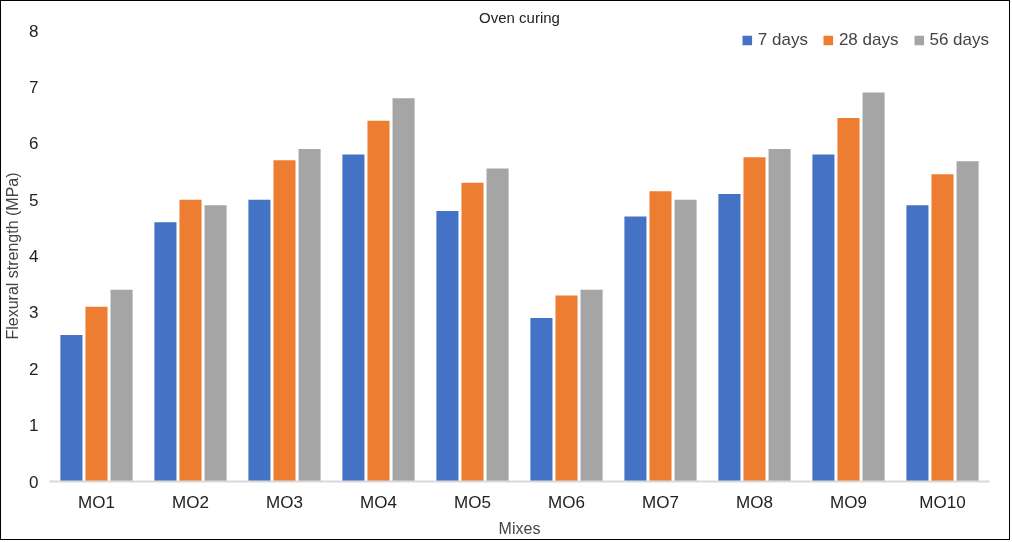  Describe the element at coordinates (782, 40) in the screenshot. I see `legend-label: 7 days` at that location.